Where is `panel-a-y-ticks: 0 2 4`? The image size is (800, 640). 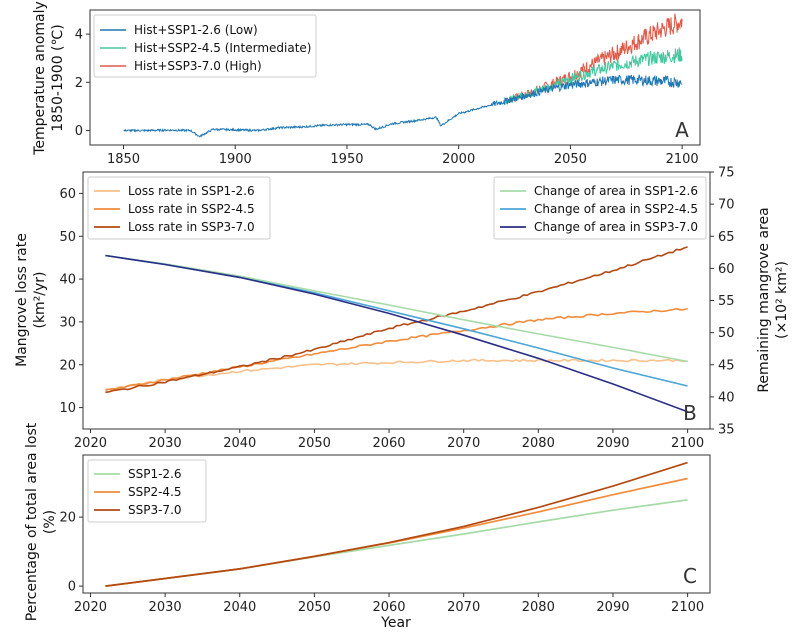 panel-a-y-ticks: 0 2 4 is located at coordinates (82, 83).